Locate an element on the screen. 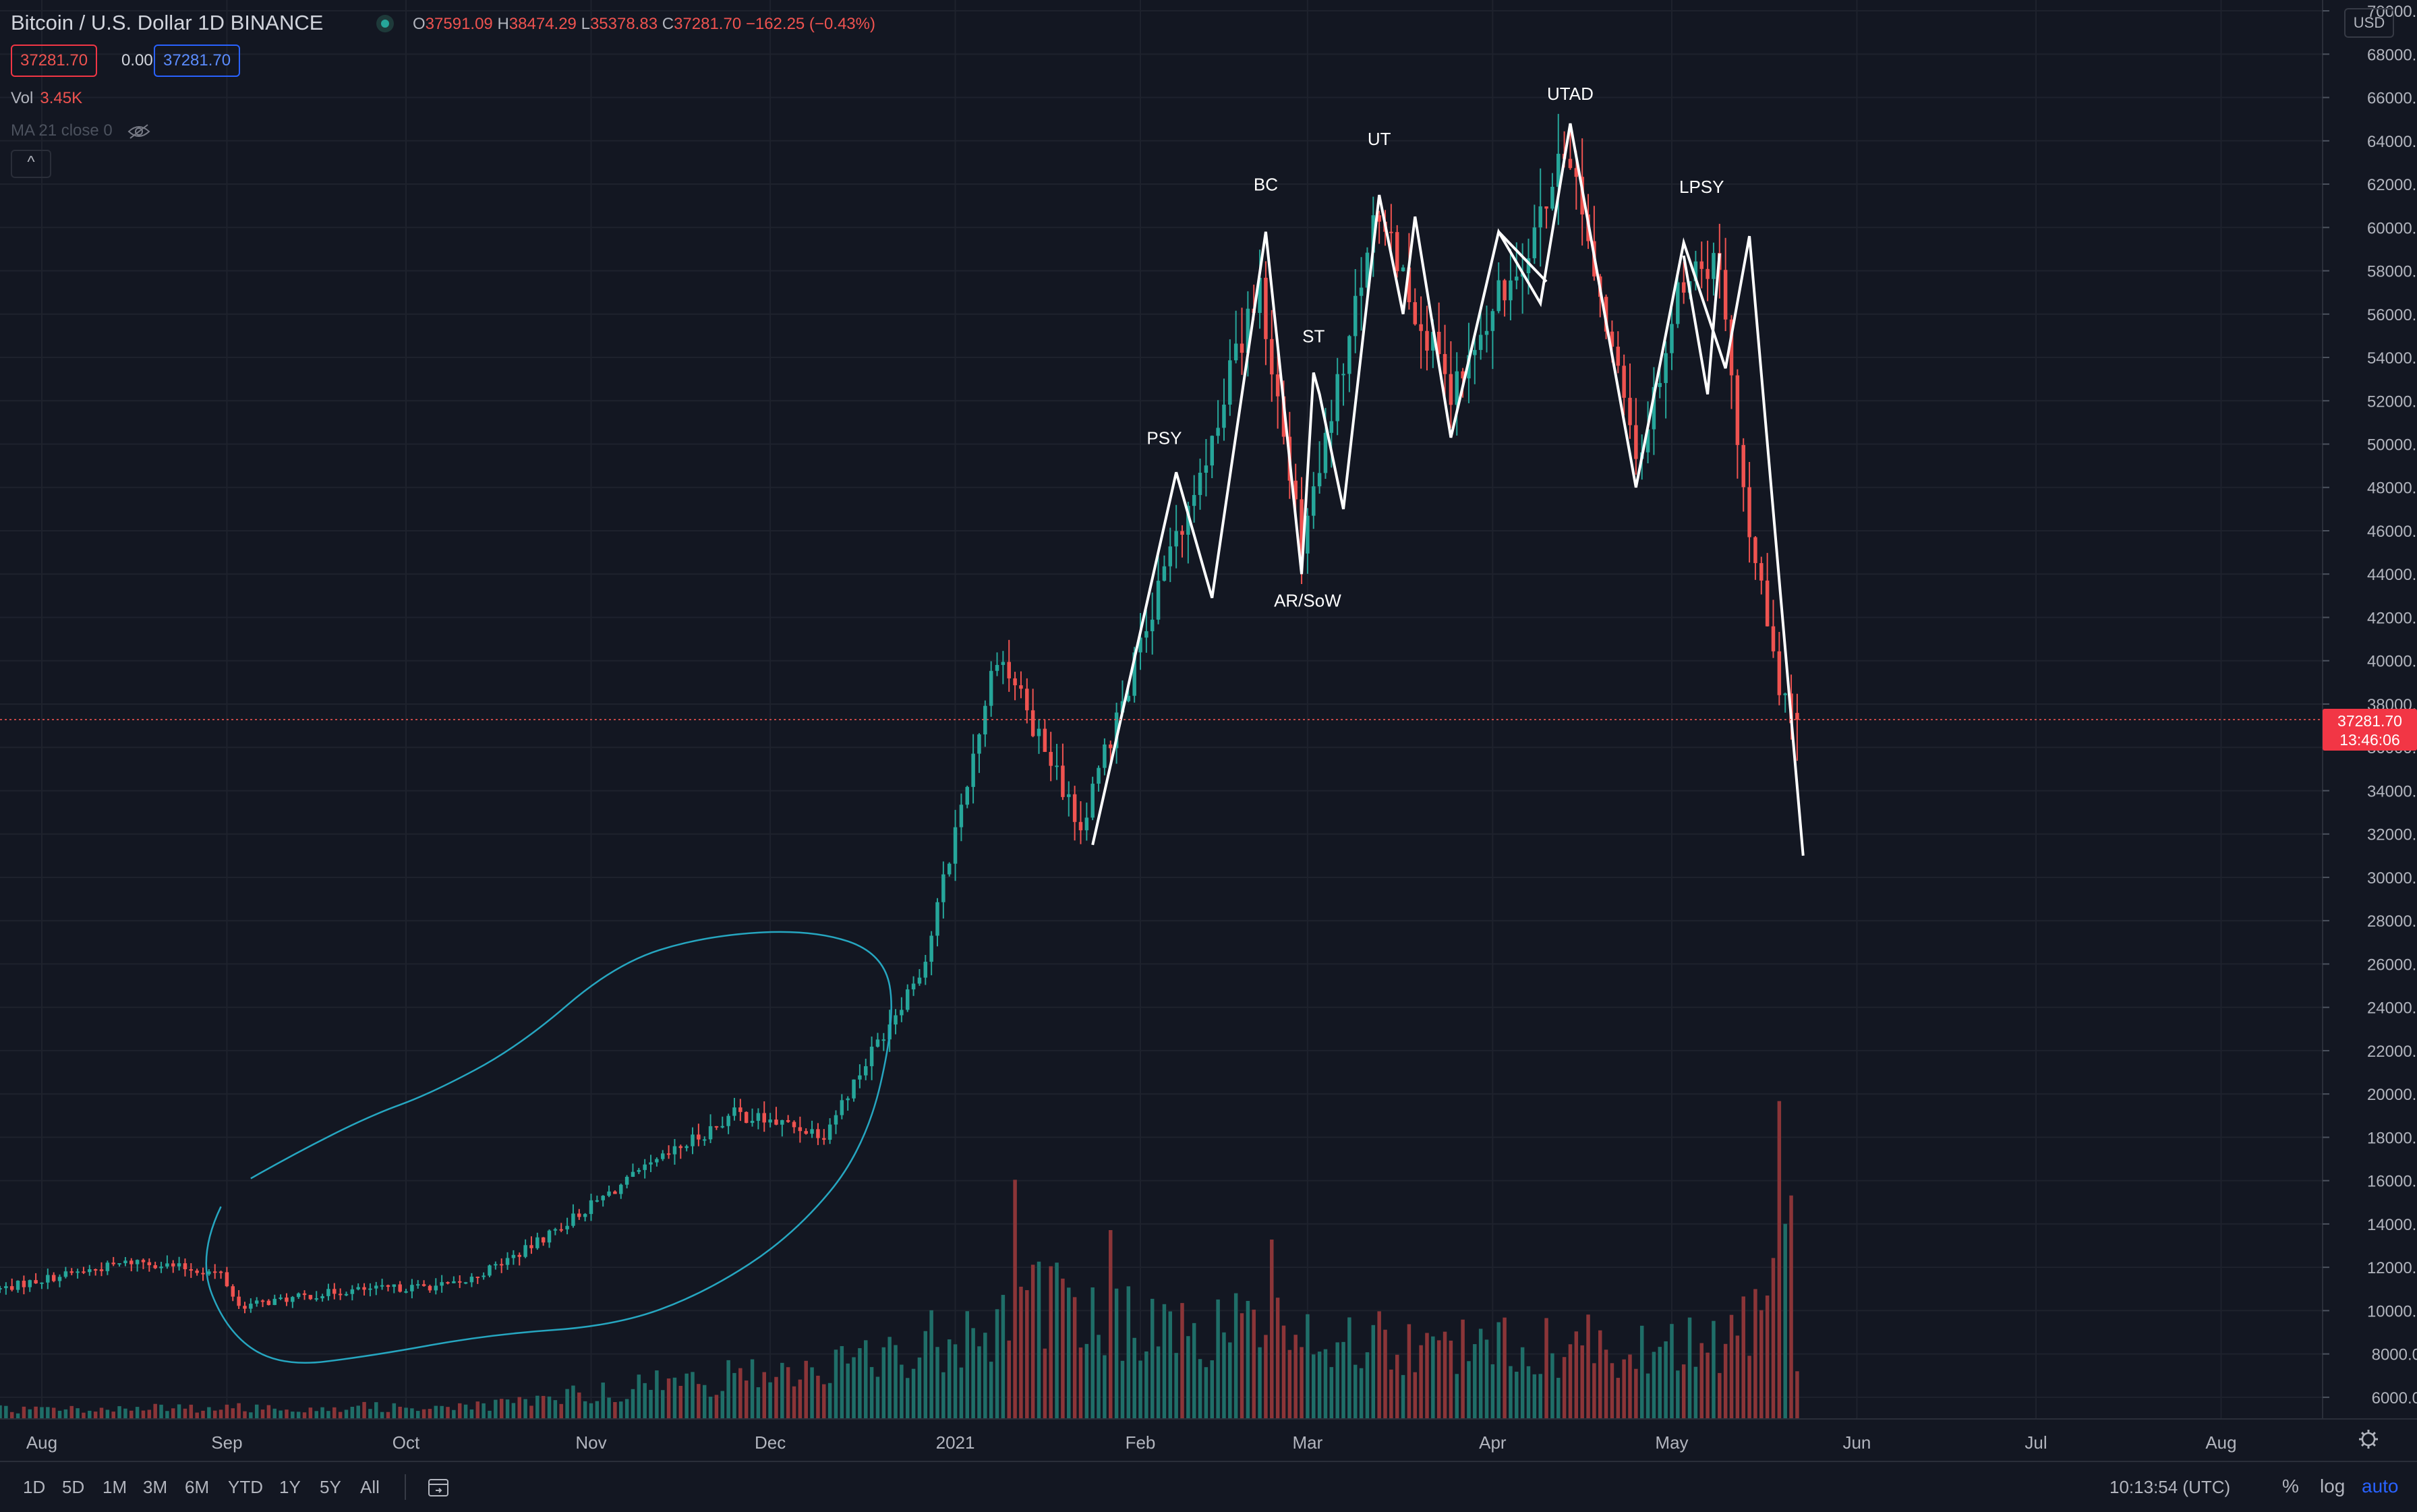  y-tick-label: 32000.00 is located at coordinates (2392, 835).